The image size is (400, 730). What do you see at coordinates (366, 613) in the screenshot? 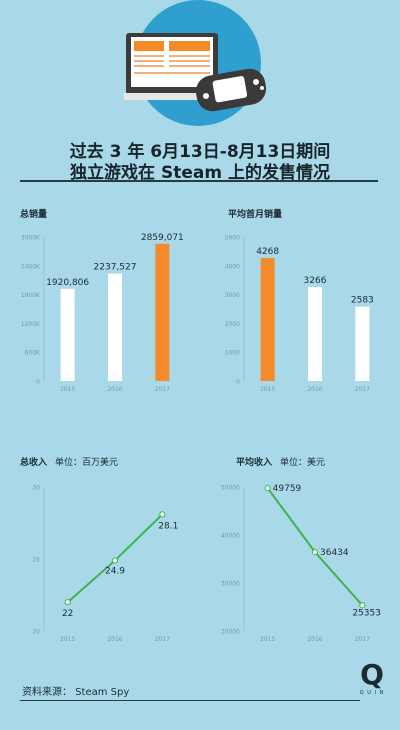
I see `point-data-label: 25353` at bounding box center [366, 613].